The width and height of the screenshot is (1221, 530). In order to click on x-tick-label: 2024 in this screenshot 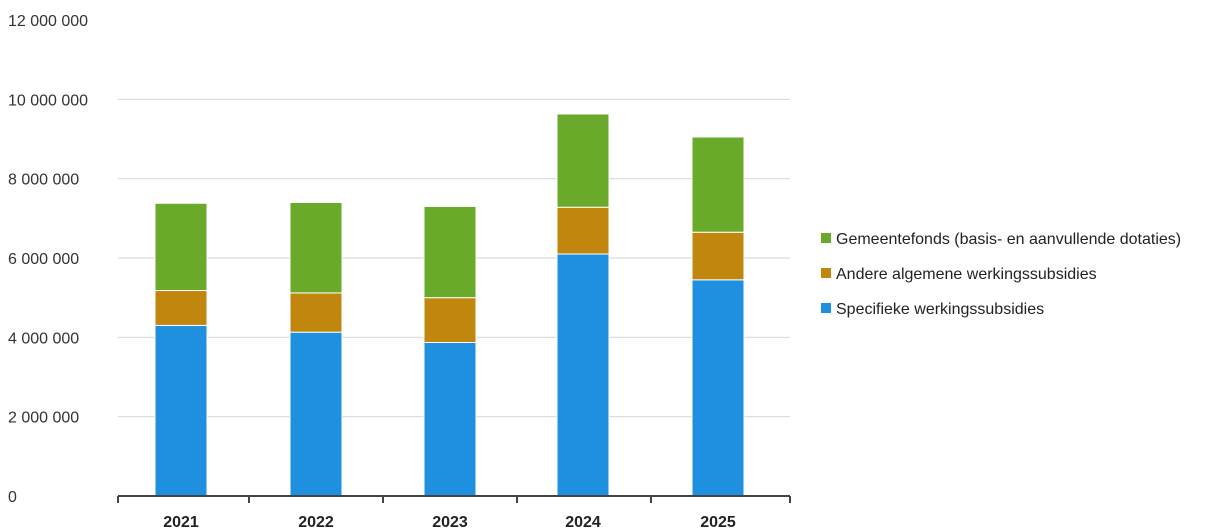, I will do `click(583, 522)`.